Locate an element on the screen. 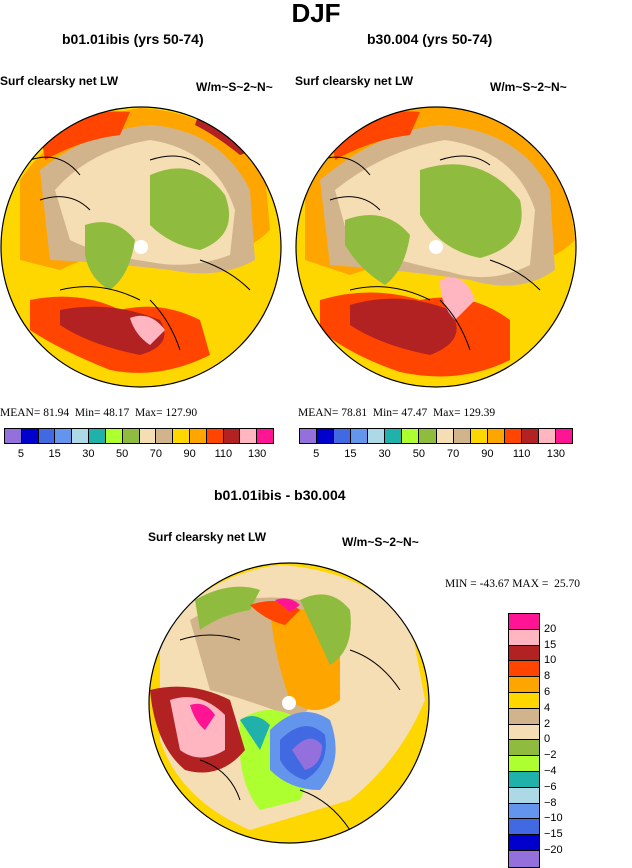 The width and height of the screenshot is (632, 868). colorbar-tick-label: 0 is located at coordinates (547, 739).